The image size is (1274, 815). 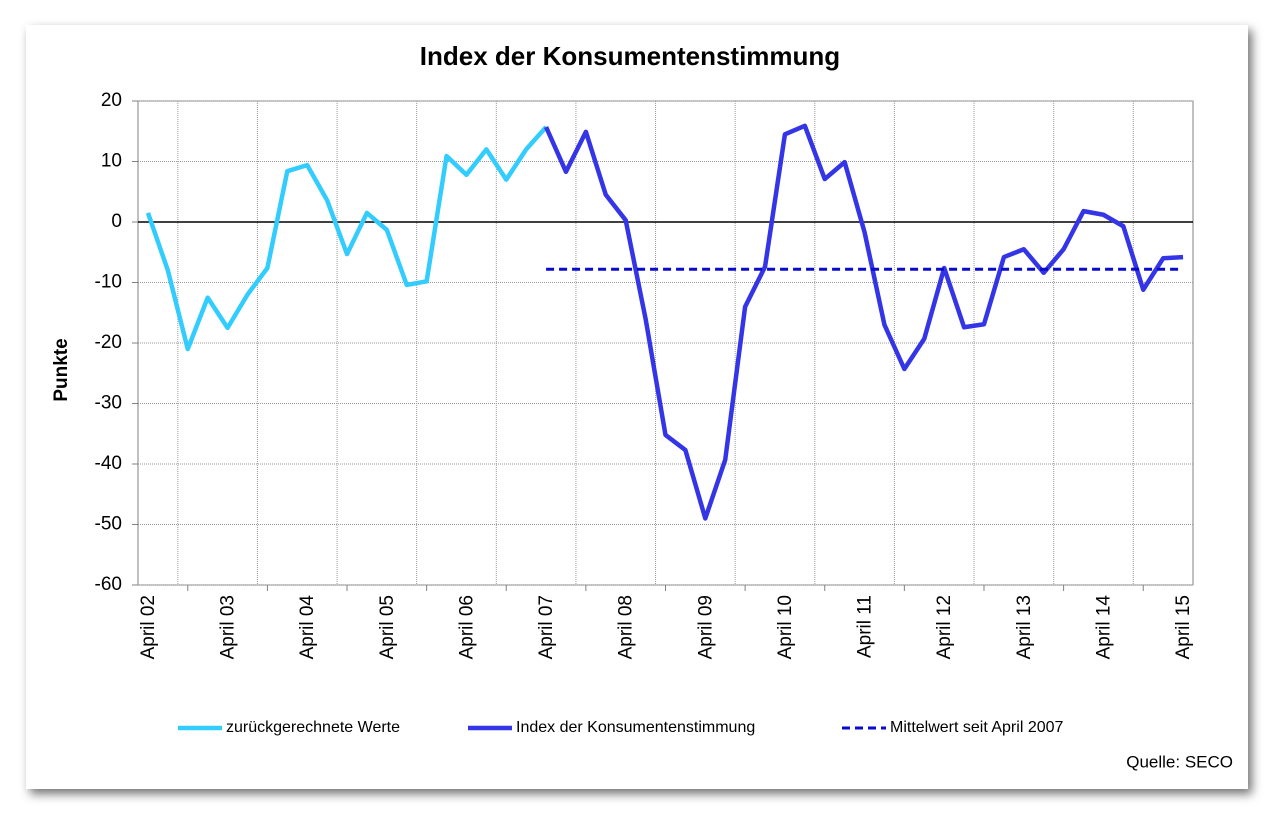 I want to click on y-tick-label: 10, so click(x=111, y=161).